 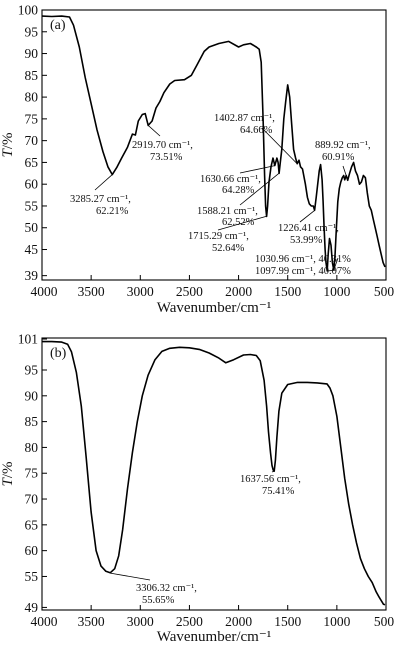 What do you see at coordinates (189, 621) in the screenshot?
I see `panel-b-x-tick-label: 2500` at bounding box center [189, 621].